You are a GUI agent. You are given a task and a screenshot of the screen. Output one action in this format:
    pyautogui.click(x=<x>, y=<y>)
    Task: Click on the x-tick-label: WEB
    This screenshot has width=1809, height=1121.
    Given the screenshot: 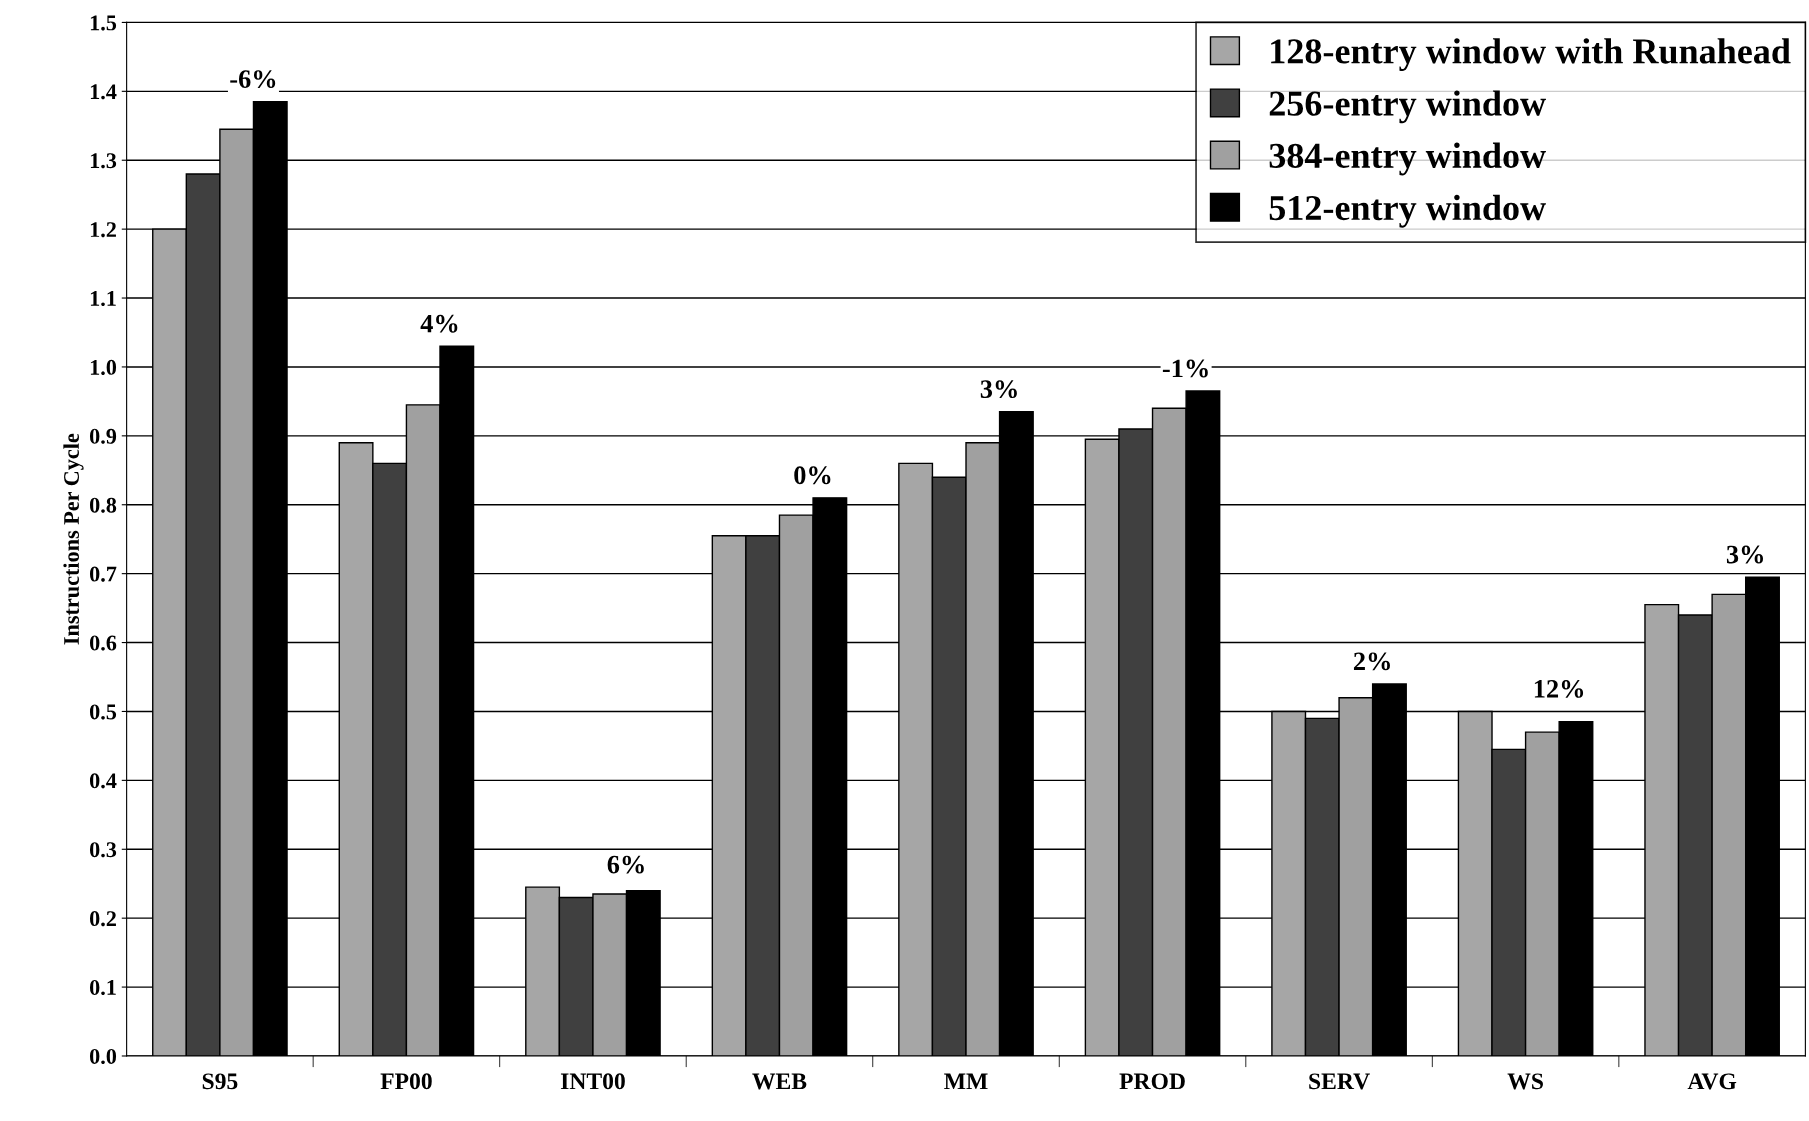 What is the action you would take?
    pyautogui.click(x=779, y=1081)
    